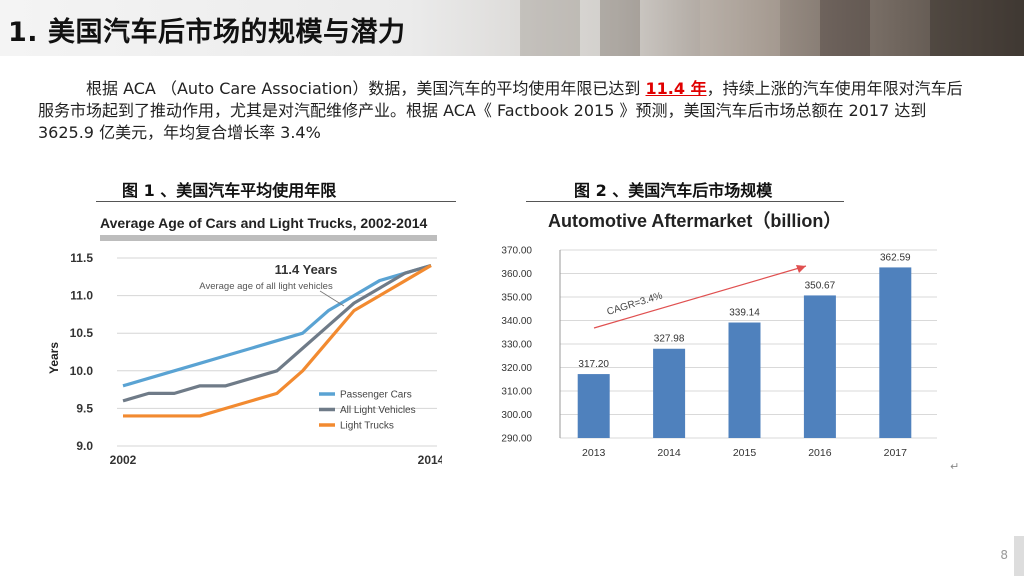 Image resolution: width=1024 pixels, height=576 pixels. Describe the element at coordinates (332, 298) in the screenshot. I see `annotation-leader-line` at that location.